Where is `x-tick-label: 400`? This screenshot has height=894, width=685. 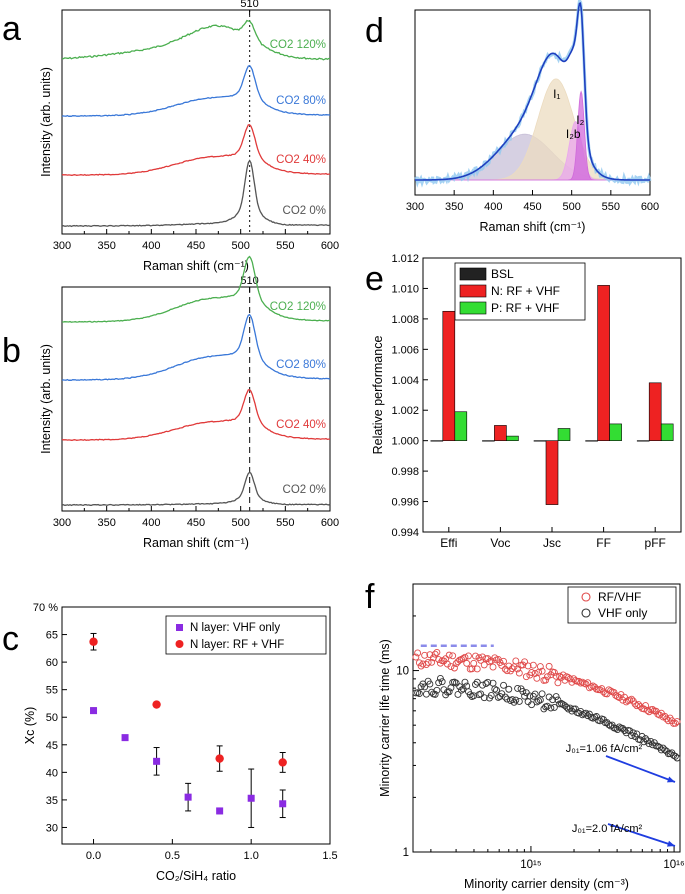 x-tick-label: 400 is located at coordinates (151, 246).